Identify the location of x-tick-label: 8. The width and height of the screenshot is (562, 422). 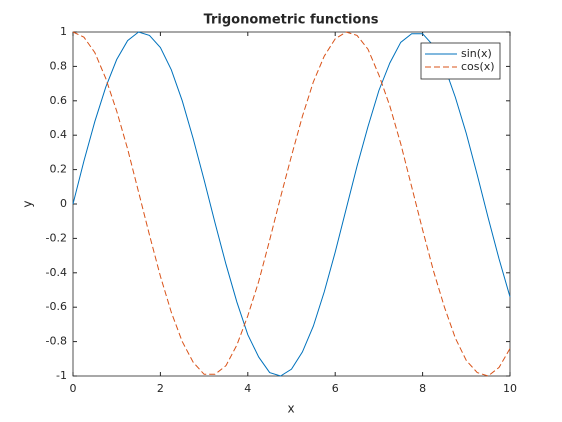
(422, 388).